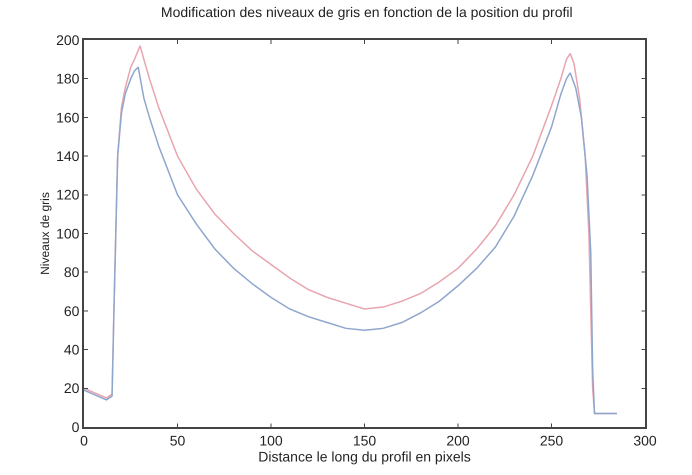 This screenshot has width=692, height=475. Describe the element at coordinates (271, 440) in the screenshot. I see `x-tick-label: 100` at that location.